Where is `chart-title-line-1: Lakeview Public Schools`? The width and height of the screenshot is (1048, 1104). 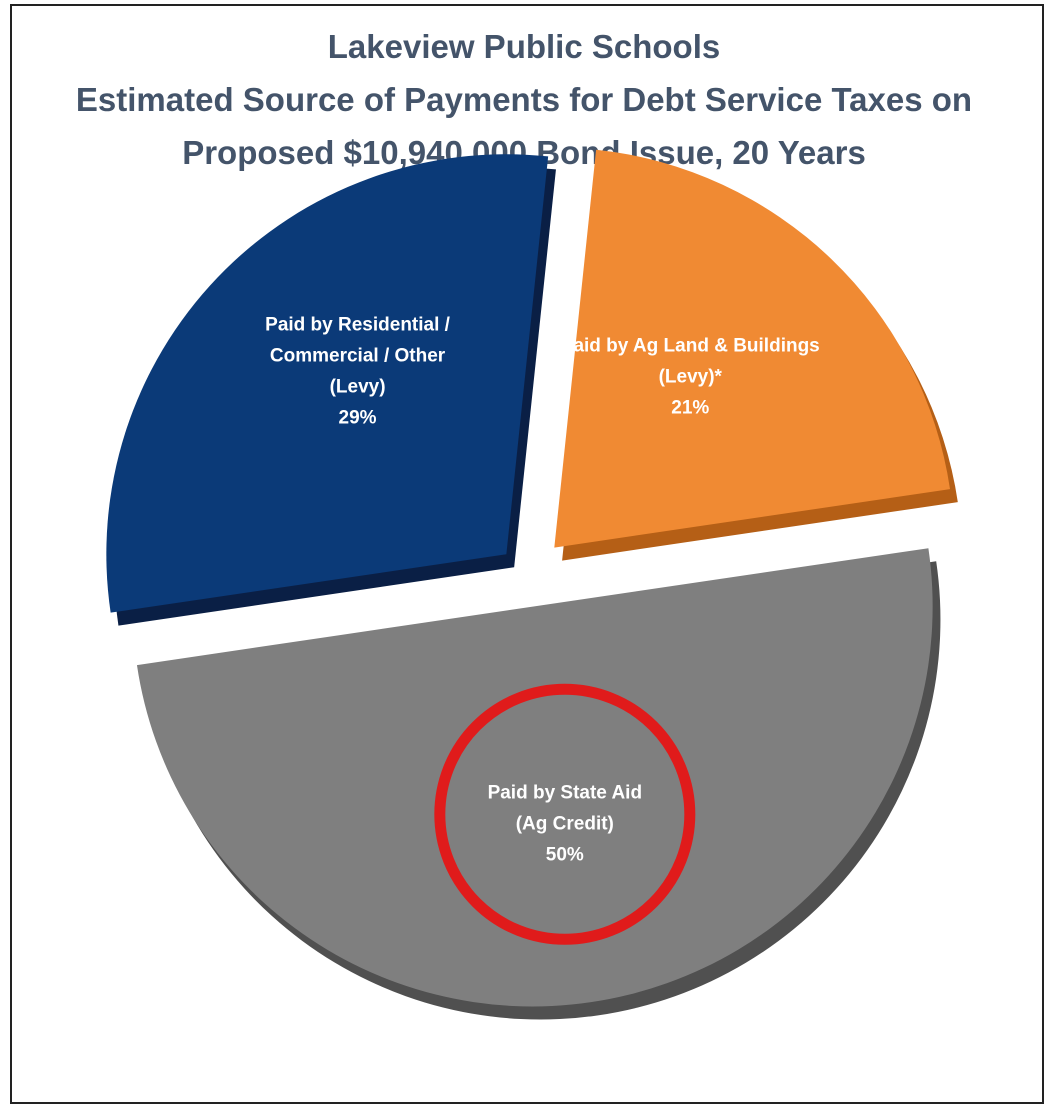 chart-title-line-1: Lakeview Public Schools is located at coordinates (524, 46).